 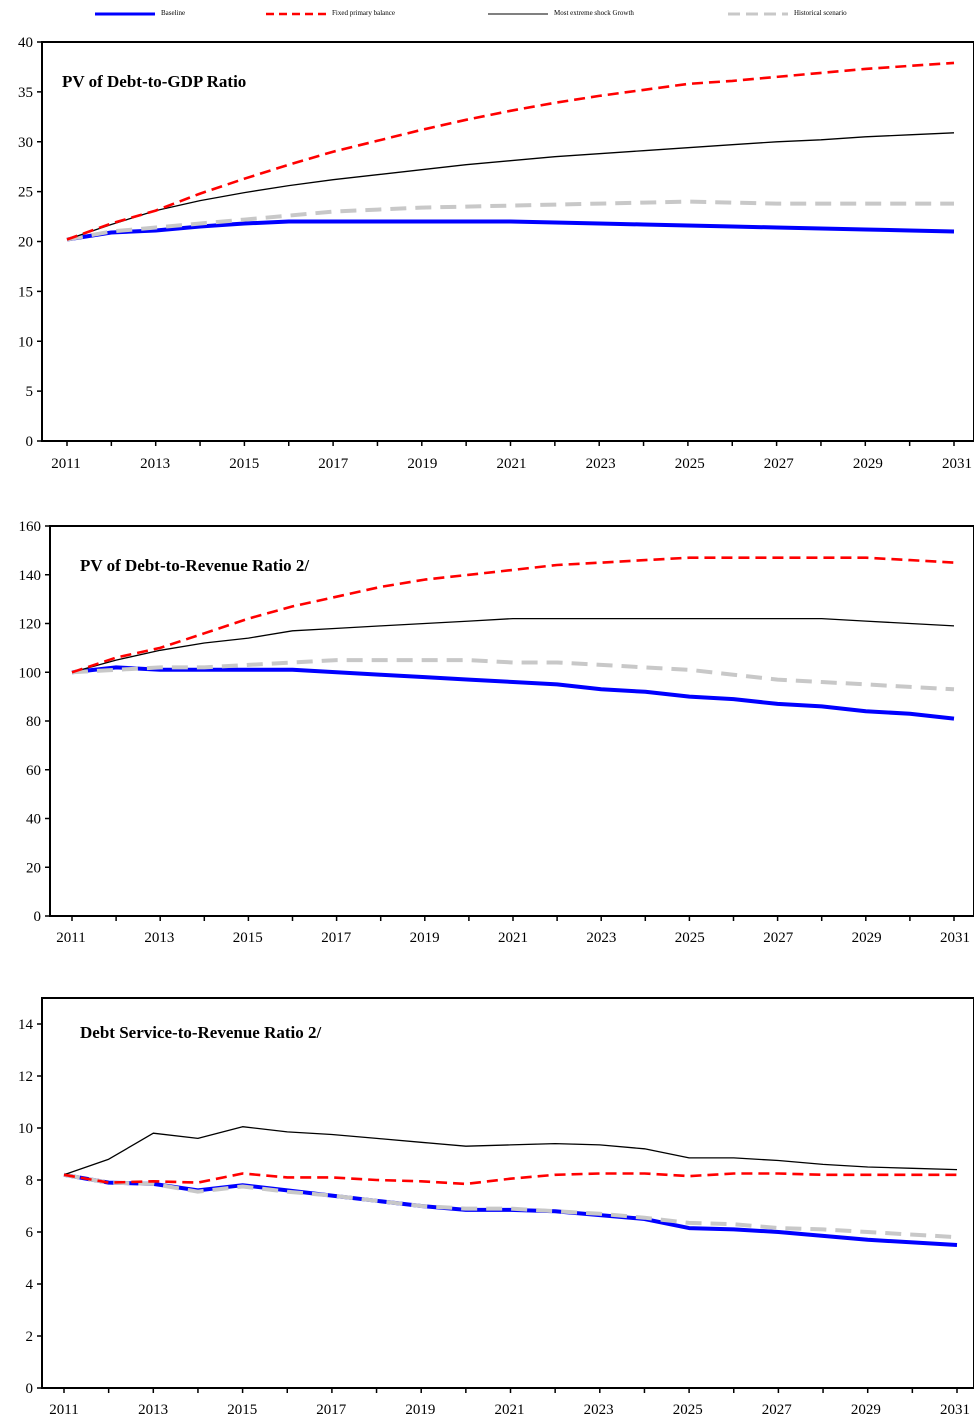 I want to click on y-tick-label: 14, so click(x=26, y=1025).